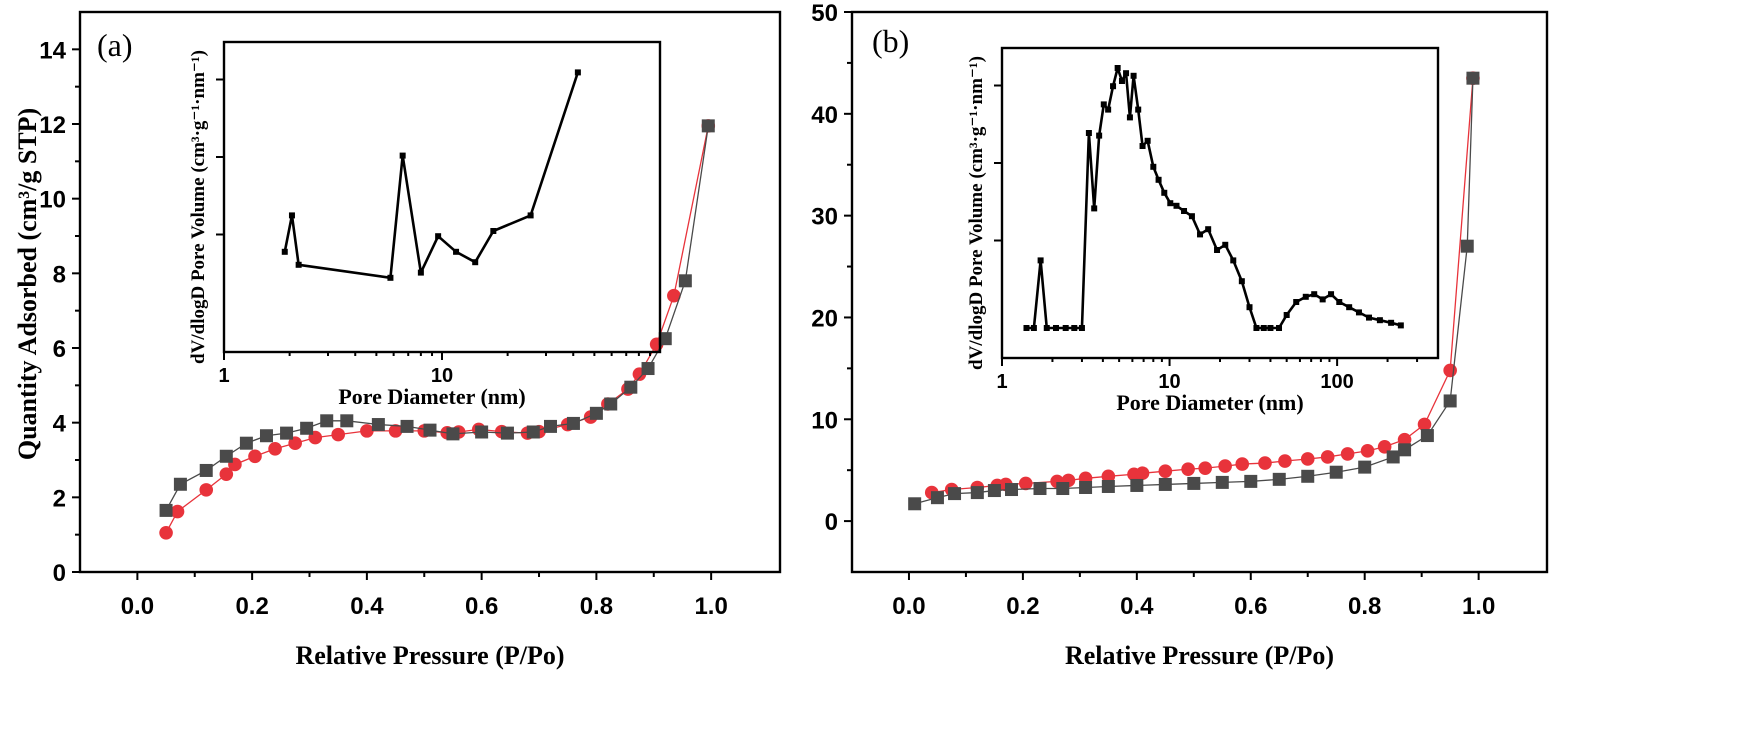 The width and height of the screenshot is (1755, 747). Describe the element at coordinates (1001, 382) in the screenshot. I see `inset-x-tick-label: 1` at that location.